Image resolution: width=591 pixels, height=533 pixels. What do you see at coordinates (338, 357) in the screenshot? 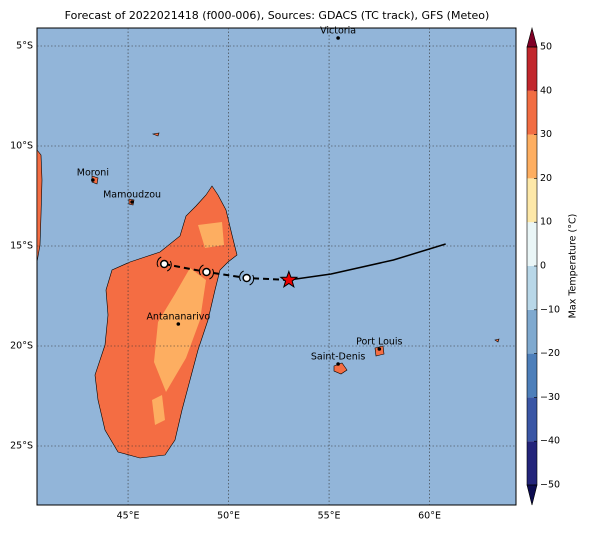
I see `city-label: Saint-Denis` at bounding box center [338, 357].